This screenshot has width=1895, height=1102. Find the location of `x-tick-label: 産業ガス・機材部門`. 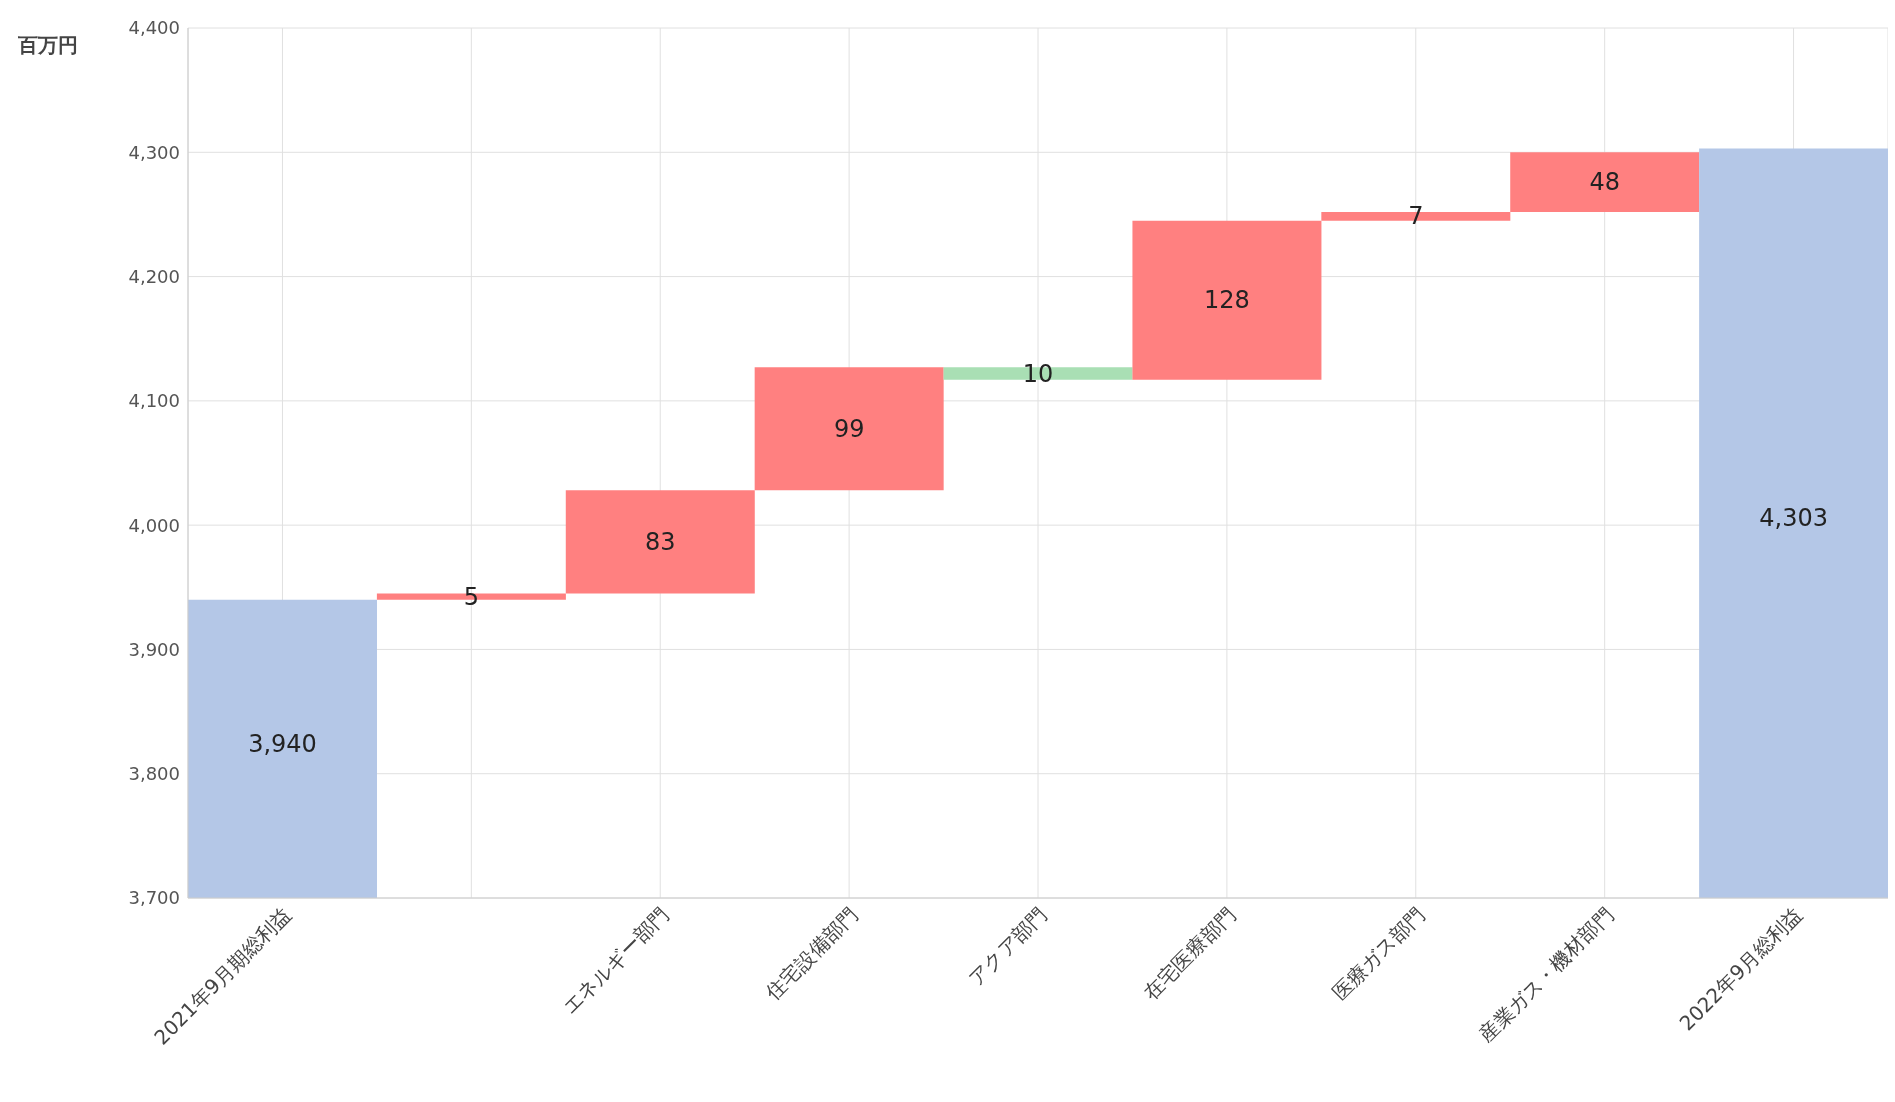

x-tick-label: 産業ガス・機材部門 is located at coordinates (1546, 974).